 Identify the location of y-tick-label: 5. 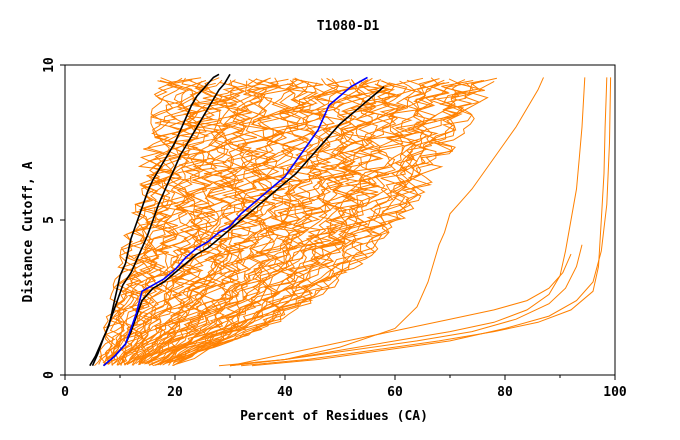
(49, 220).